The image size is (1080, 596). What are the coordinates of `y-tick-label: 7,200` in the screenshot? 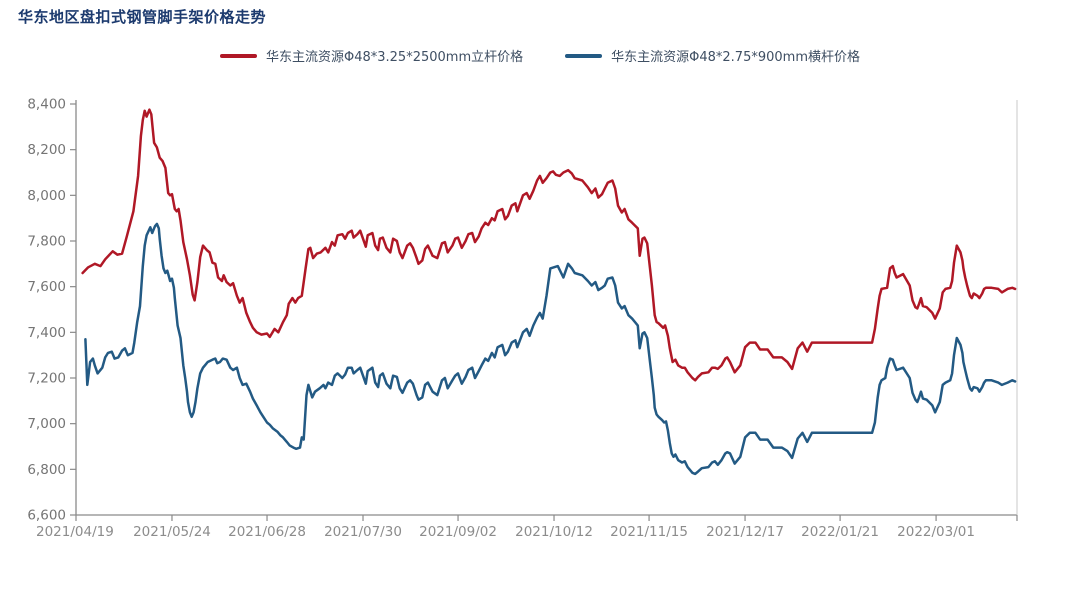 It's located at (46, 379).